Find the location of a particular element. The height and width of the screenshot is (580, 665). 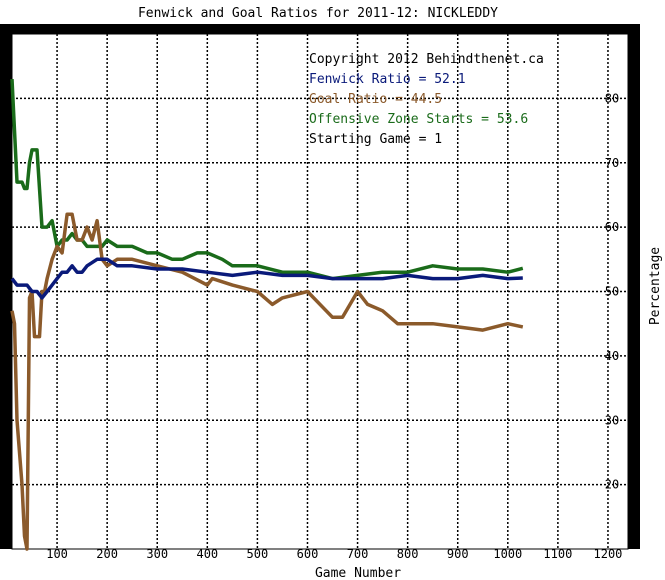

x-axis-label: Game Number is located at coordinates (358, 573).